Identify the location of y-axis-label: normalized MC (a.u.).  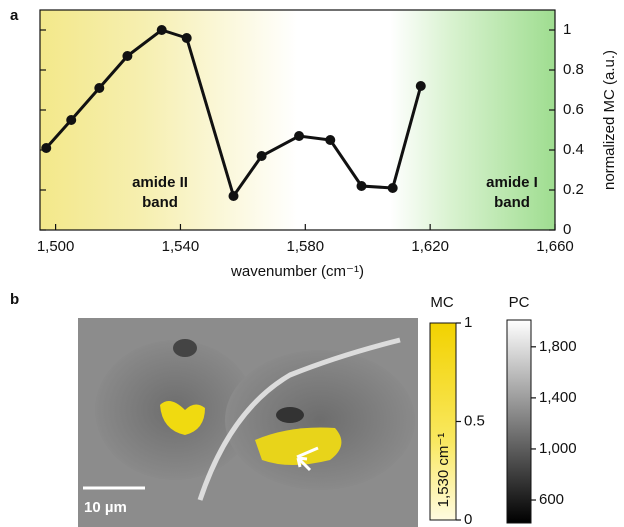
(609, 120).